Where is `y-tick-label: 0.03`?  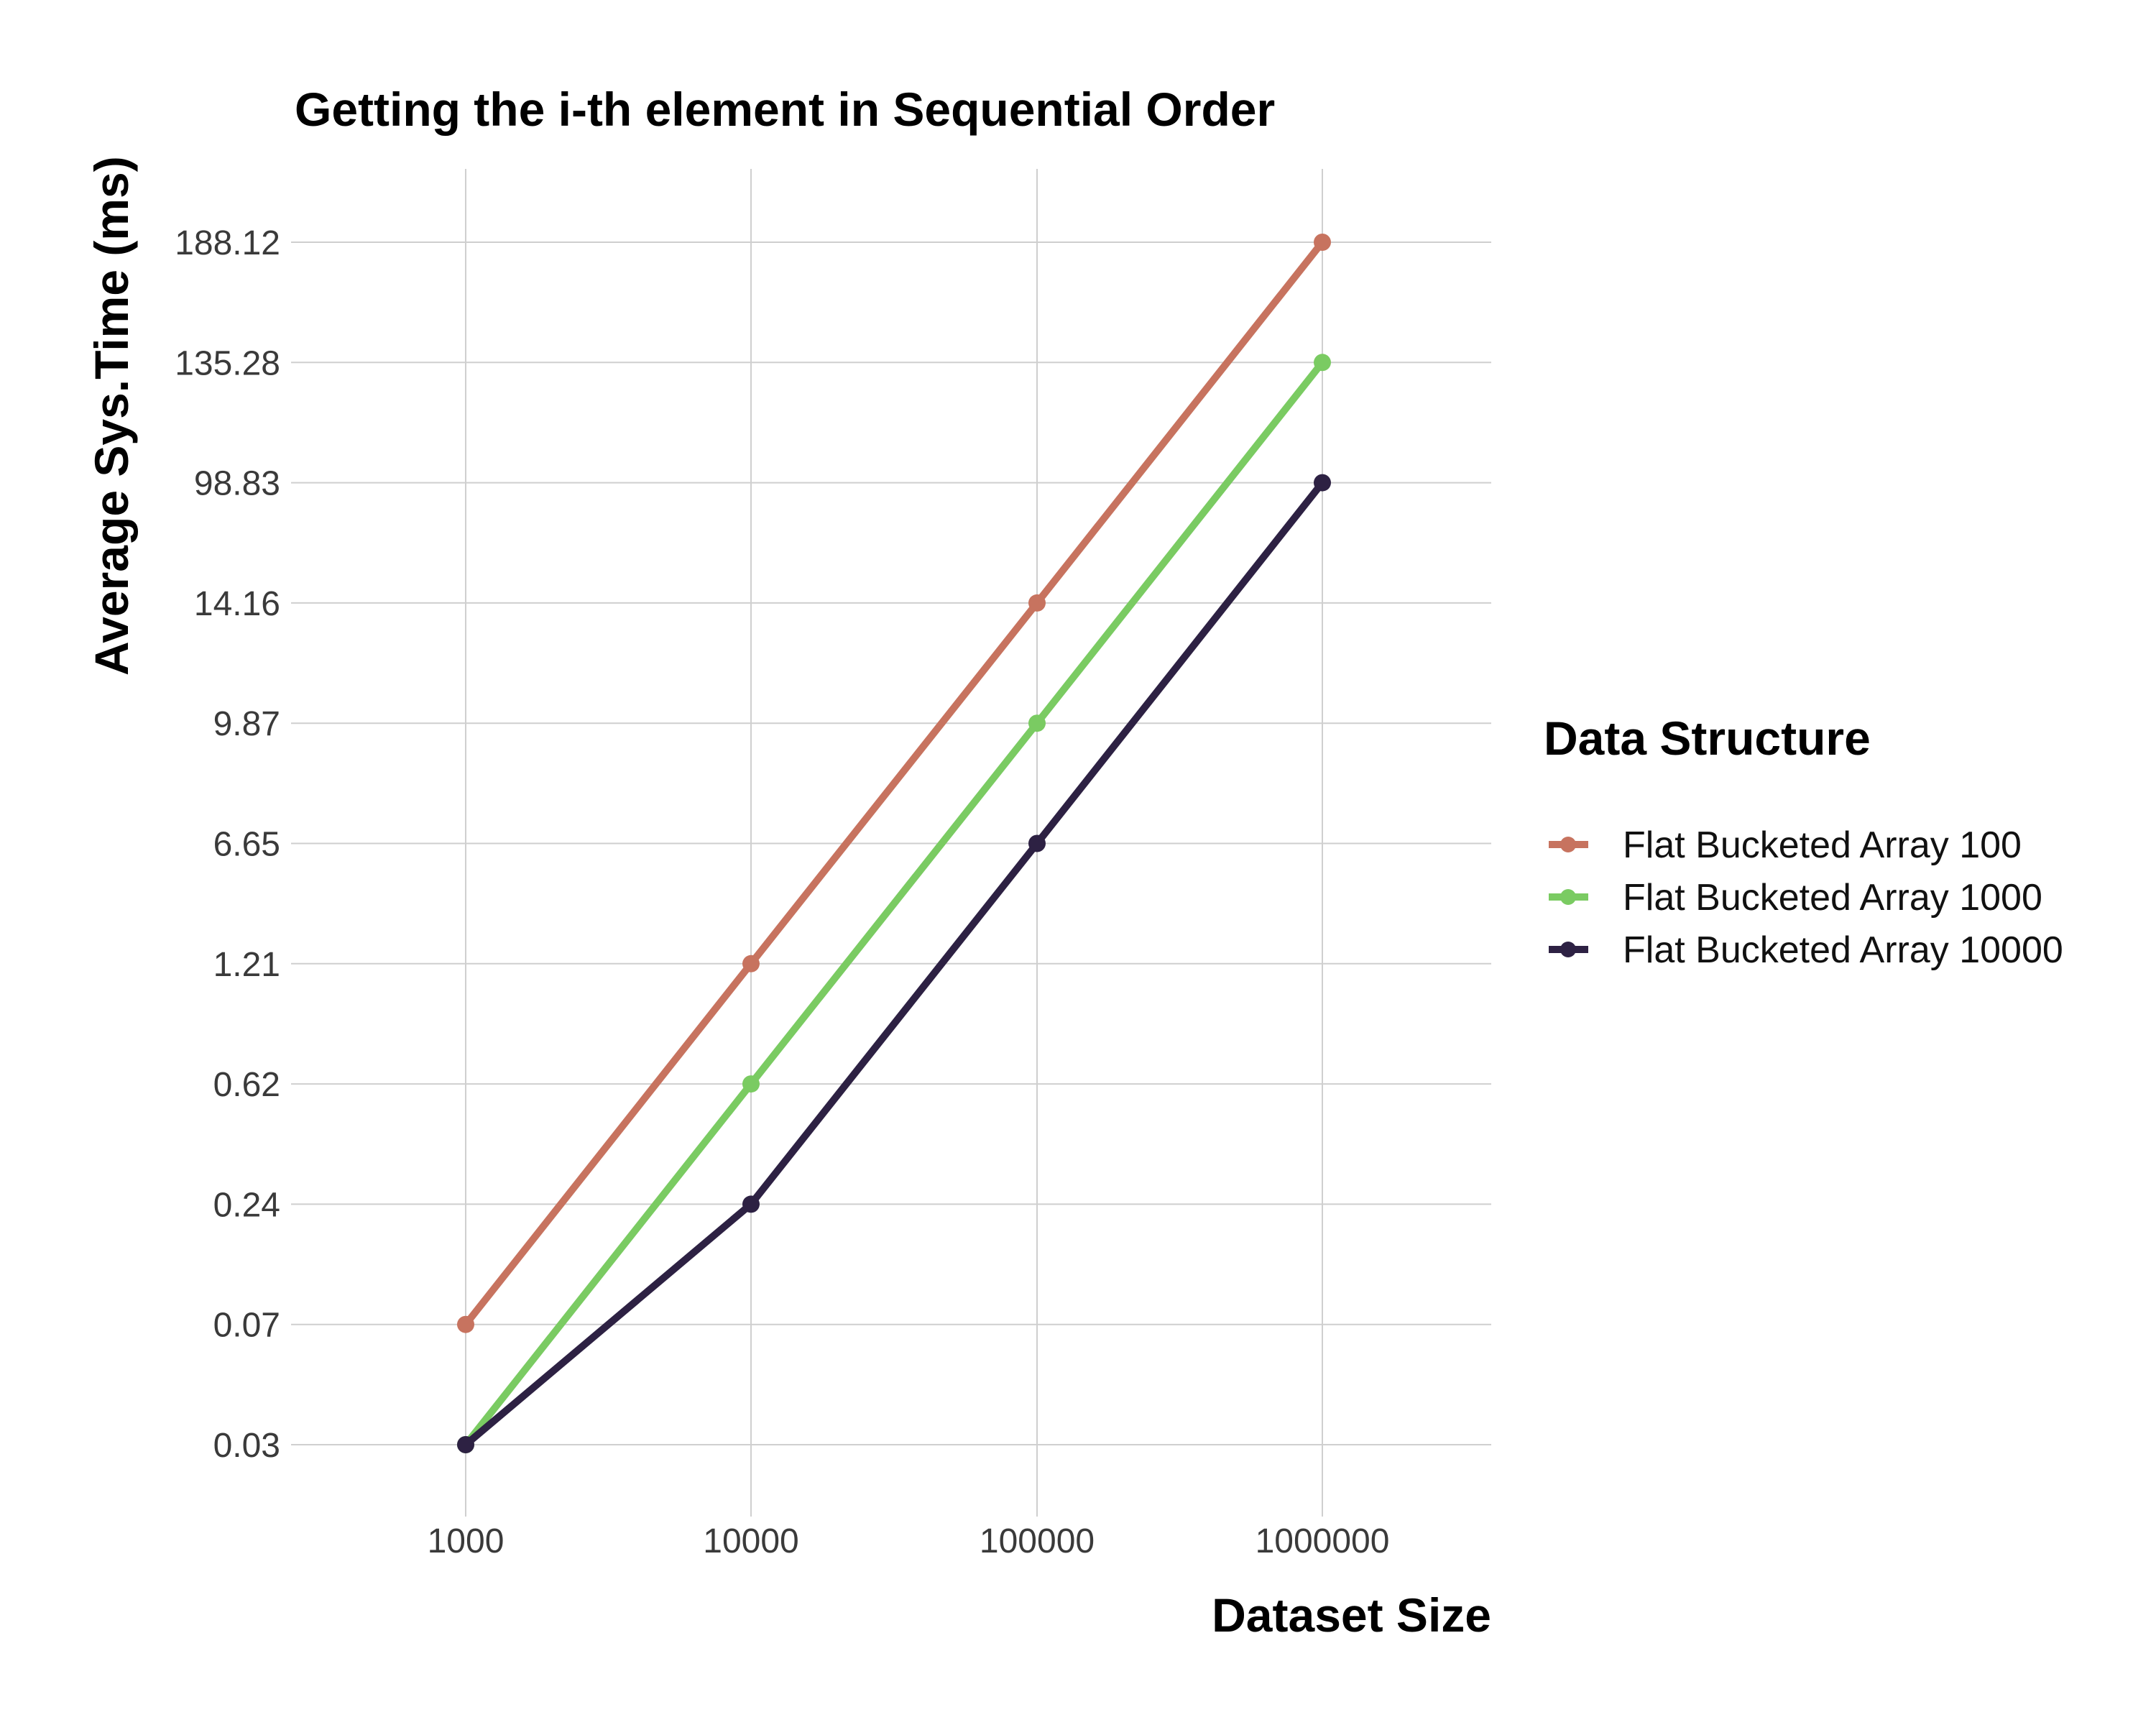 y-tick-label: 0.03 is located at coordinates (247, 1446).